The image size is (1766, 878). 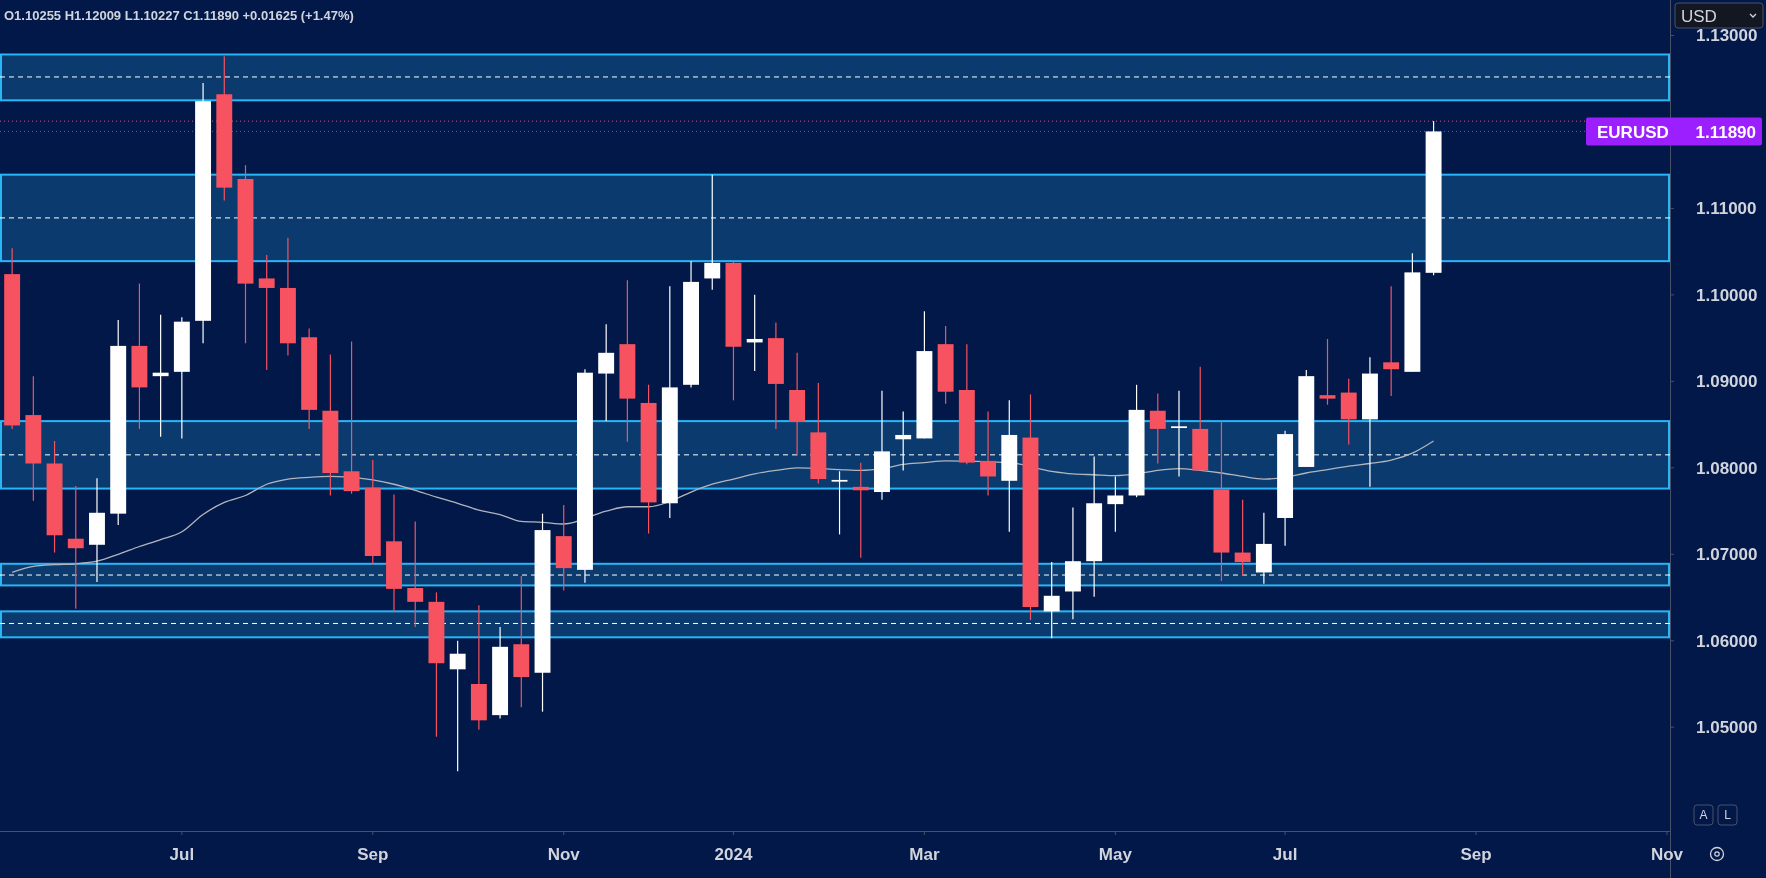 What do you see at coordinates (1727, 295) in the screenshot?
I see `y-tick-label: 1.10000` at bounding box center [1727, 295].